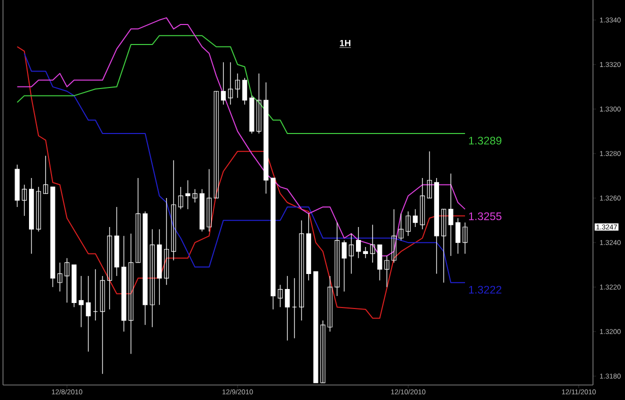  What do you see at coordinates (485, 140) in the screenshot?
I see `annotation: 1.3289` at bounding box center [485, 140].